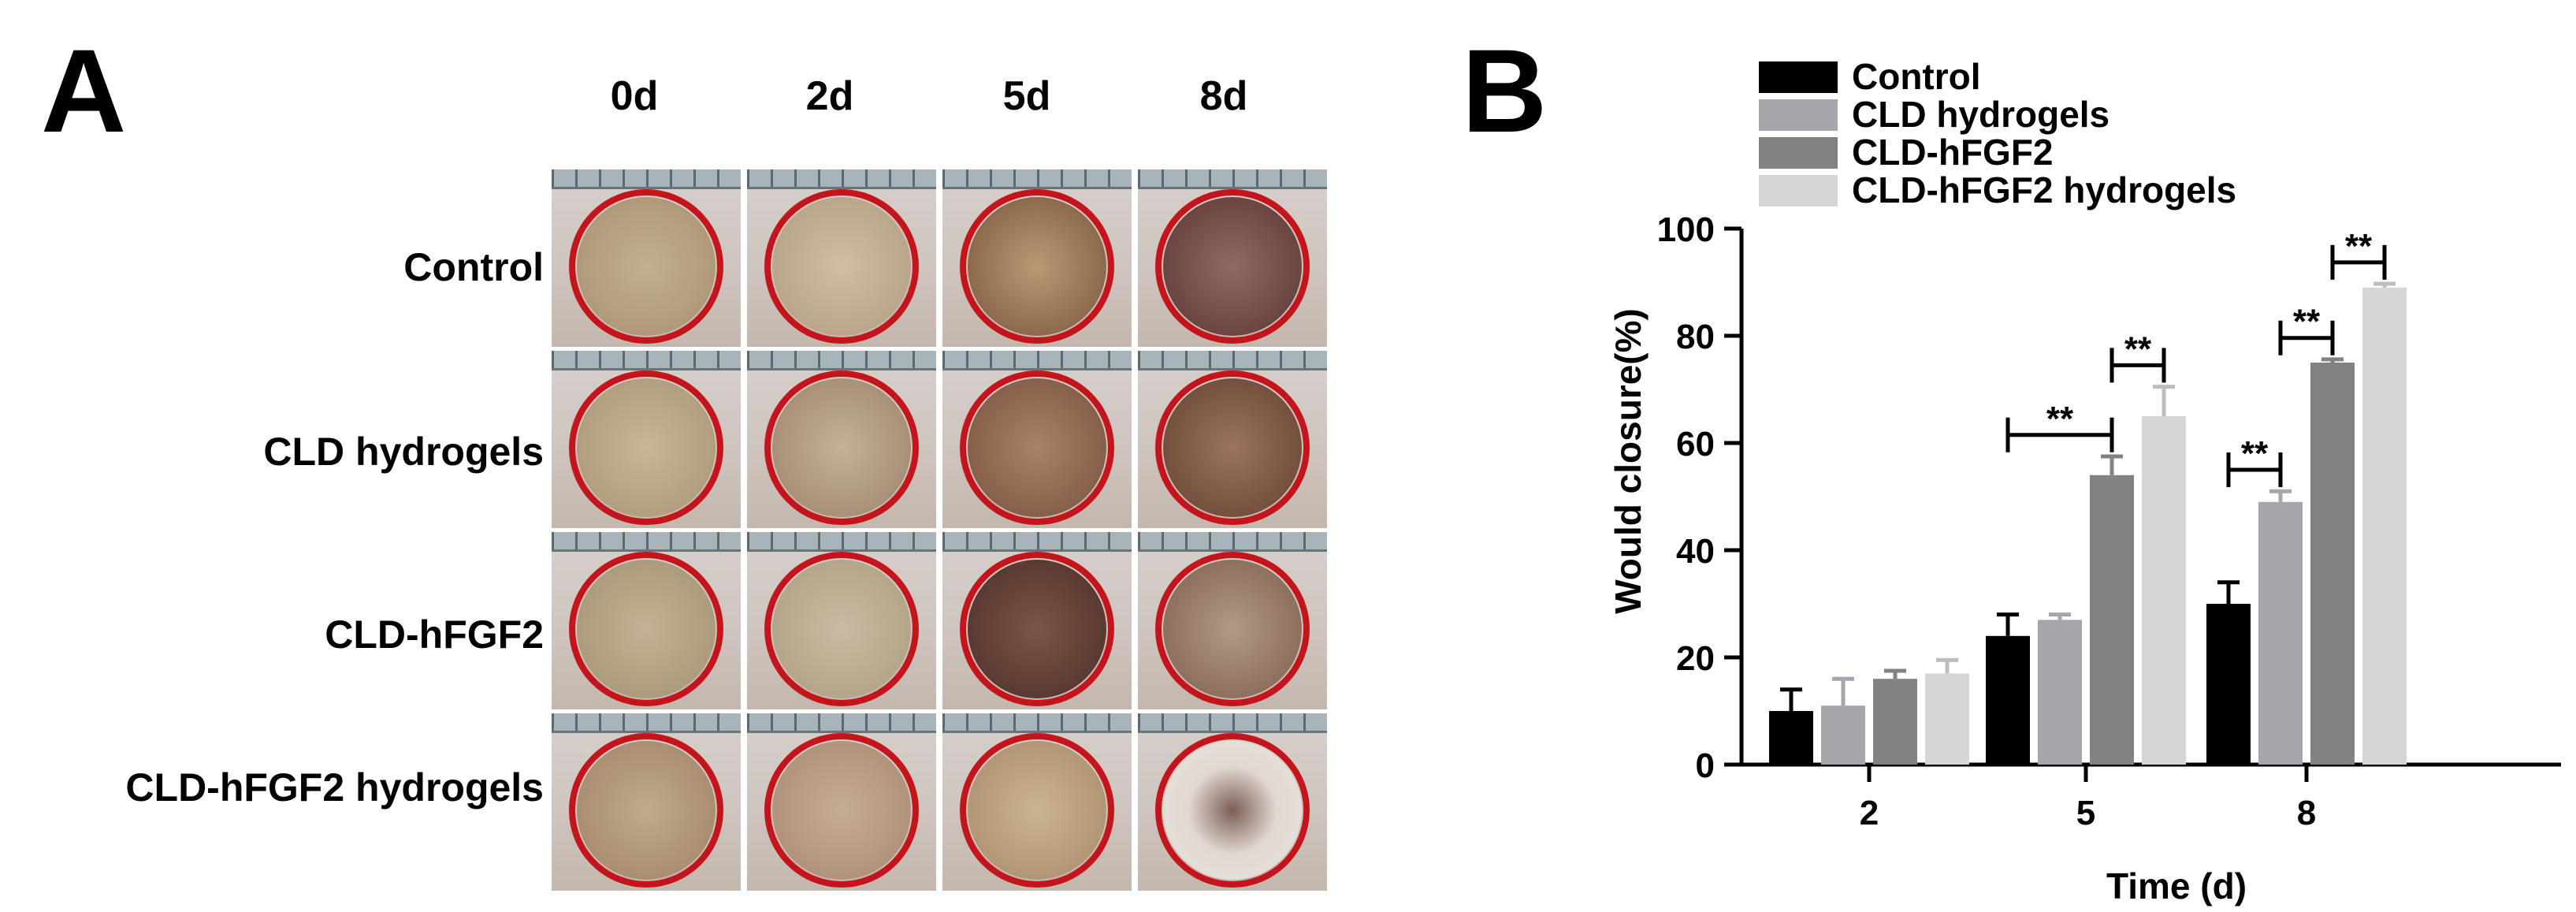  Describe the element at coordinates (1037, 802) in the screenshot. I see `wound-photo-cld-hfgf2-hydrogels-5d` at that location.